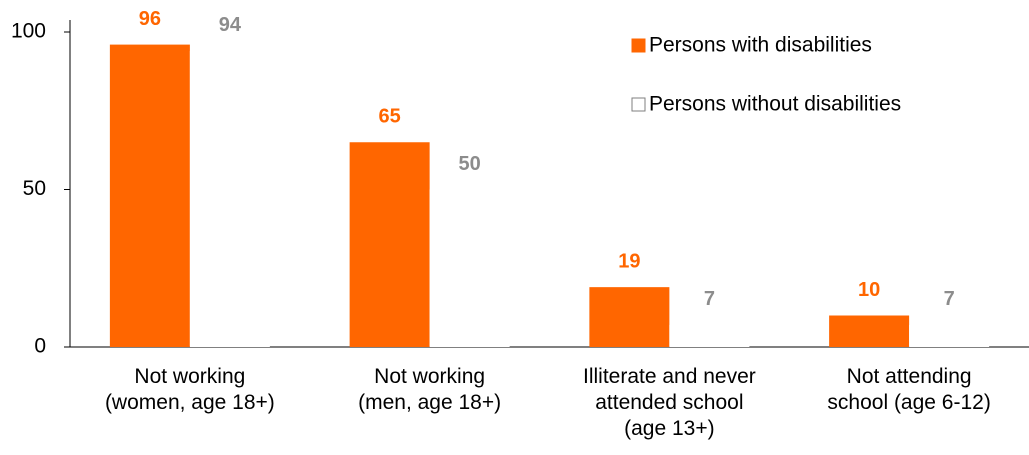  I want to click on x-tick-label-line: (men, age 18+), so click(429, 402).